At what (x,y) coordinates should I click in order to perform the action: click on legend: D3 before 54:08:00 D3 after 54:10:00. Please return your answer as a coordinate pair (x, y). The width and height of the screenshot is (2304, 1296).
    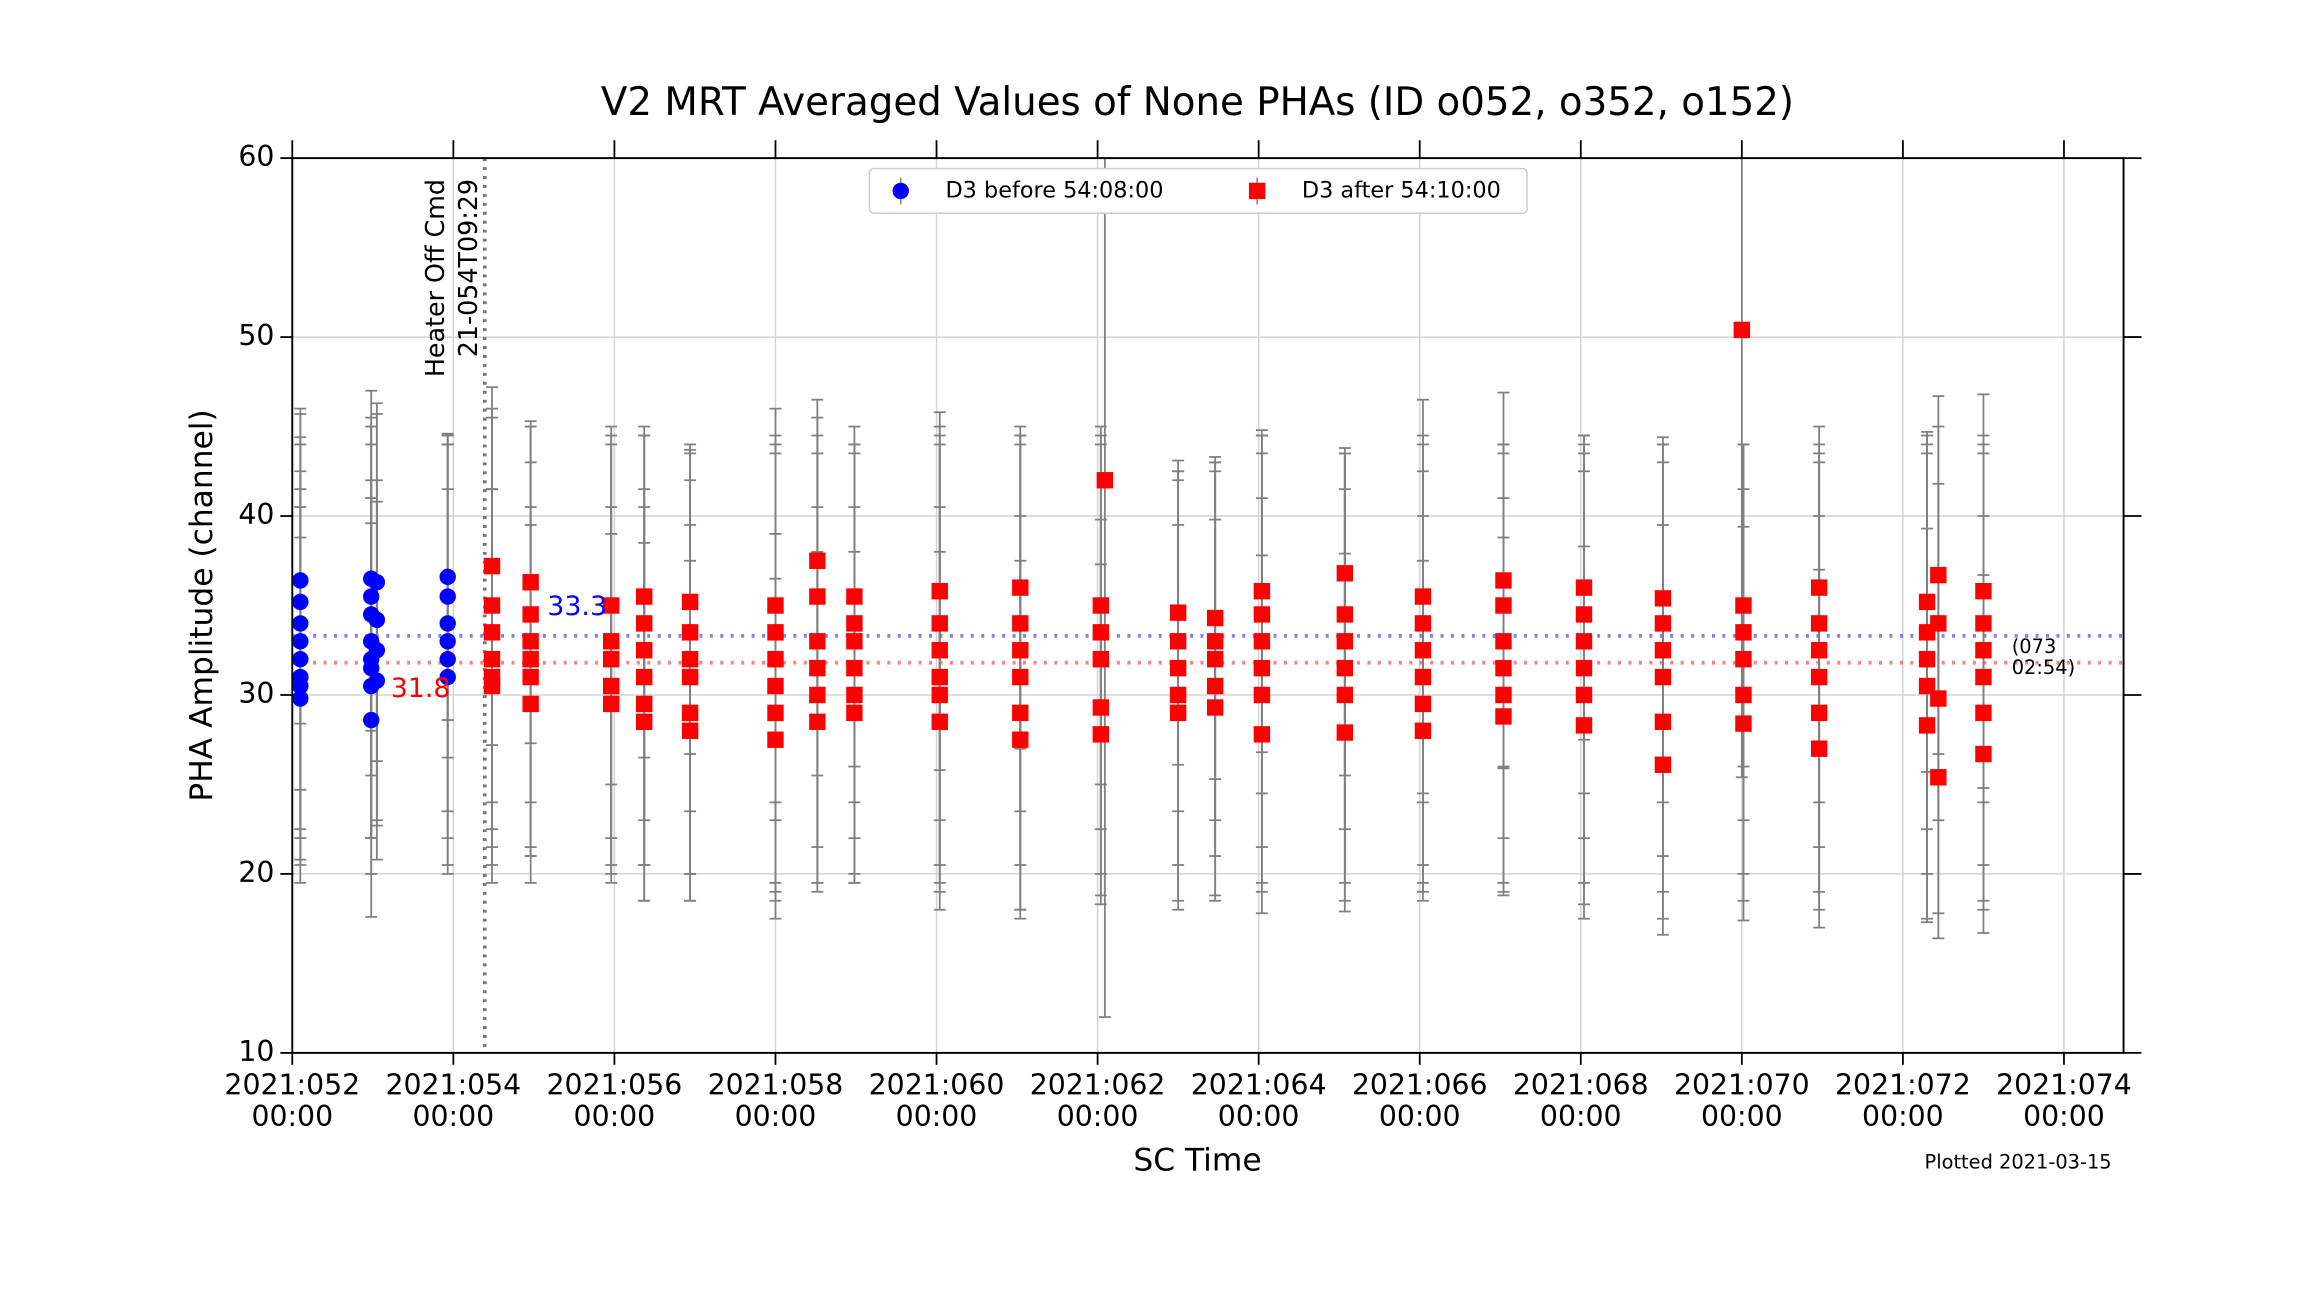
    Looking at the image, I should click on (1198, 191).